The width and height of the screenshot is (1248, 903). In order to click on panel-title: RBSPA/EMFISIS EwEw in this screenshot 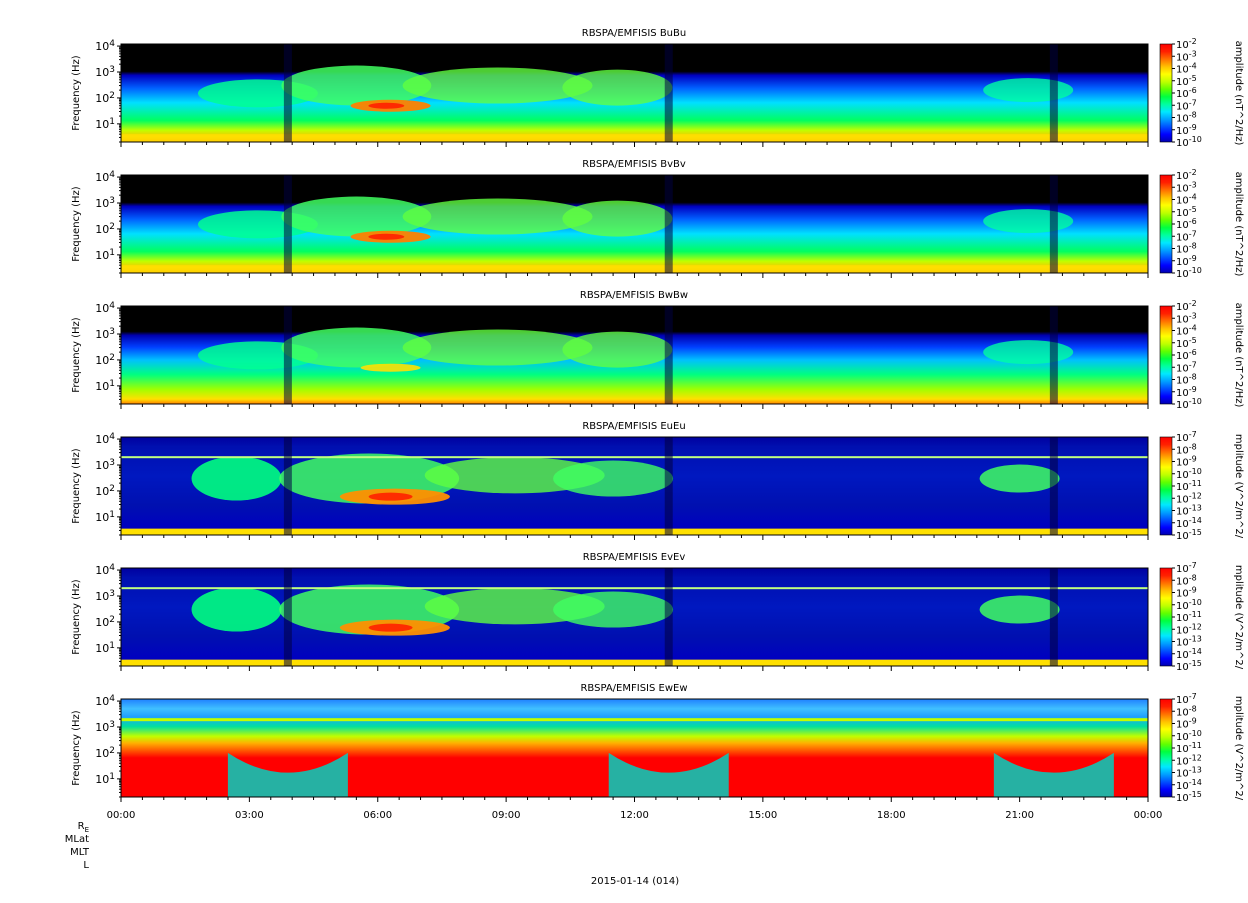, I will do `click(633, 688)`.